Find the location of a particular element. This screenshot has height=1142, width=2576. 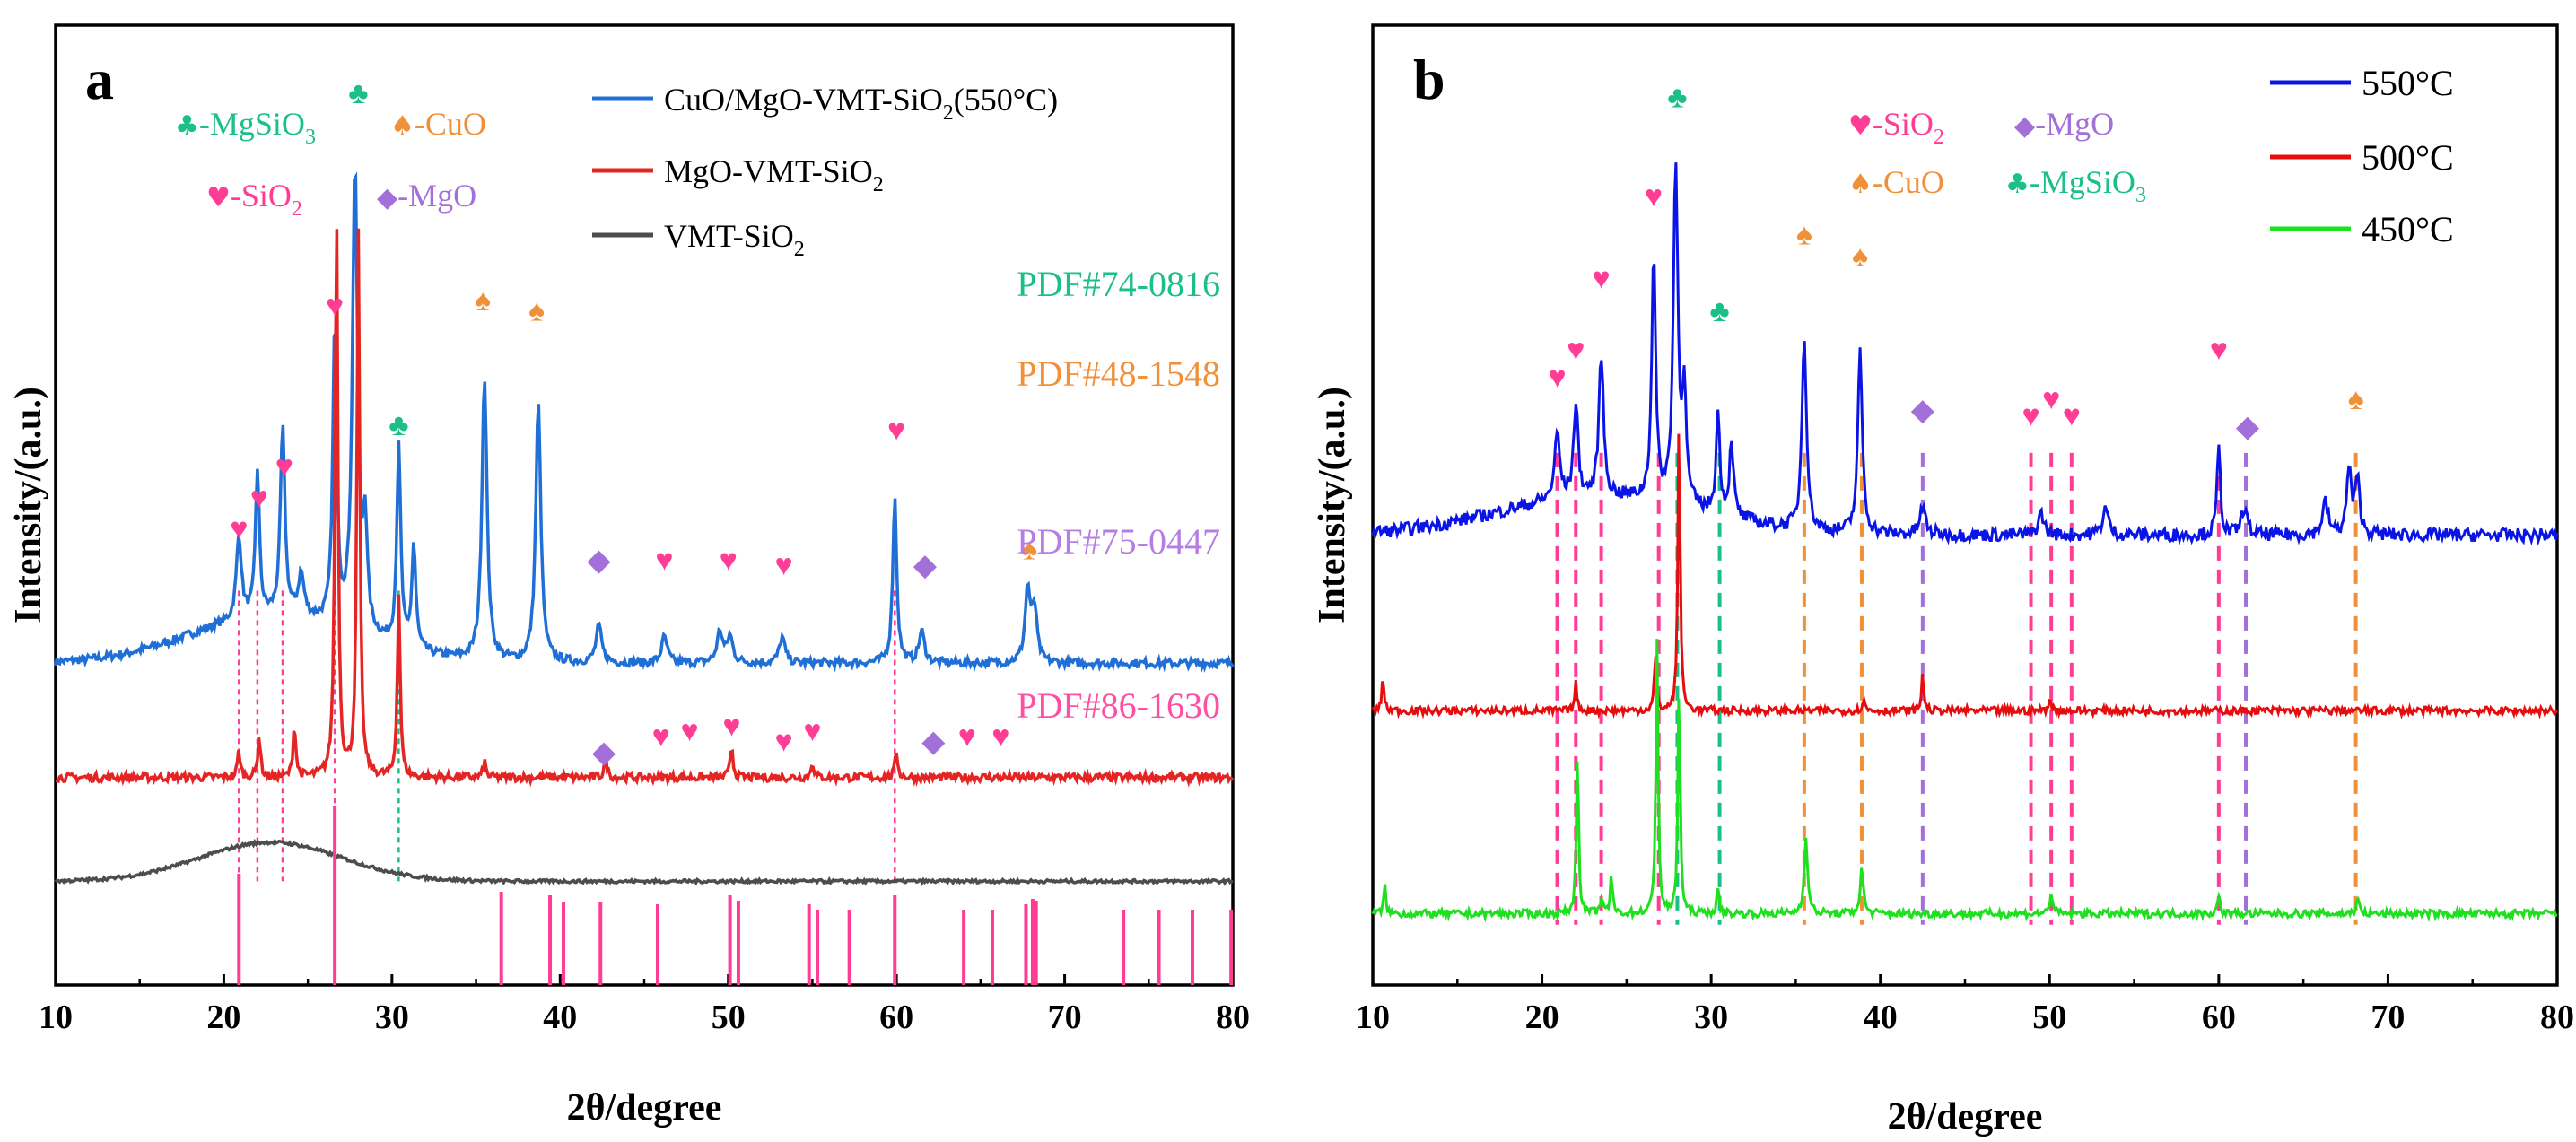

legend-label: CuO/MgO-VMT-SiO2(550°C) is located at coordinates (861, 103).